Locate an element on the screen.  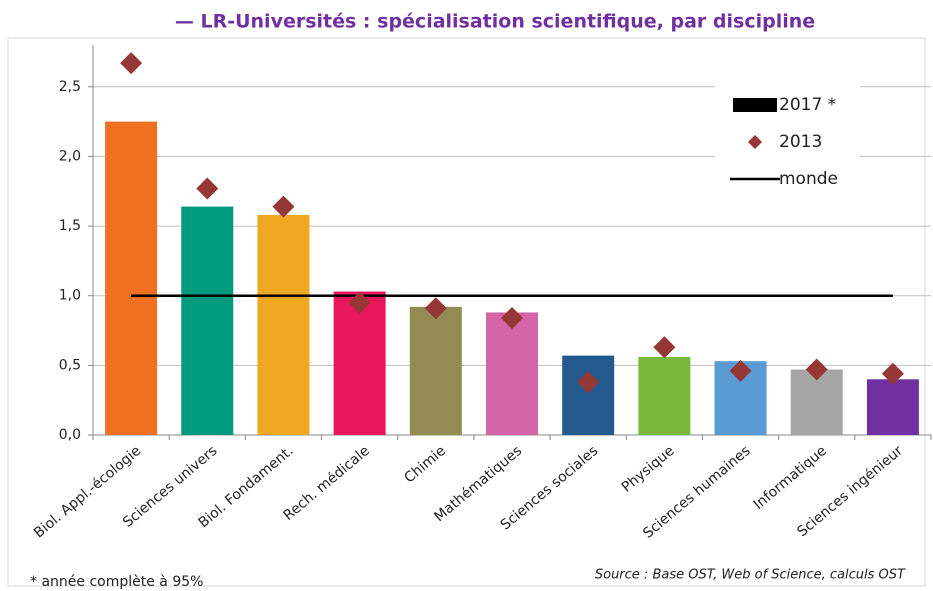
x-tick-label: Physique is located at coordinates (648, 469).